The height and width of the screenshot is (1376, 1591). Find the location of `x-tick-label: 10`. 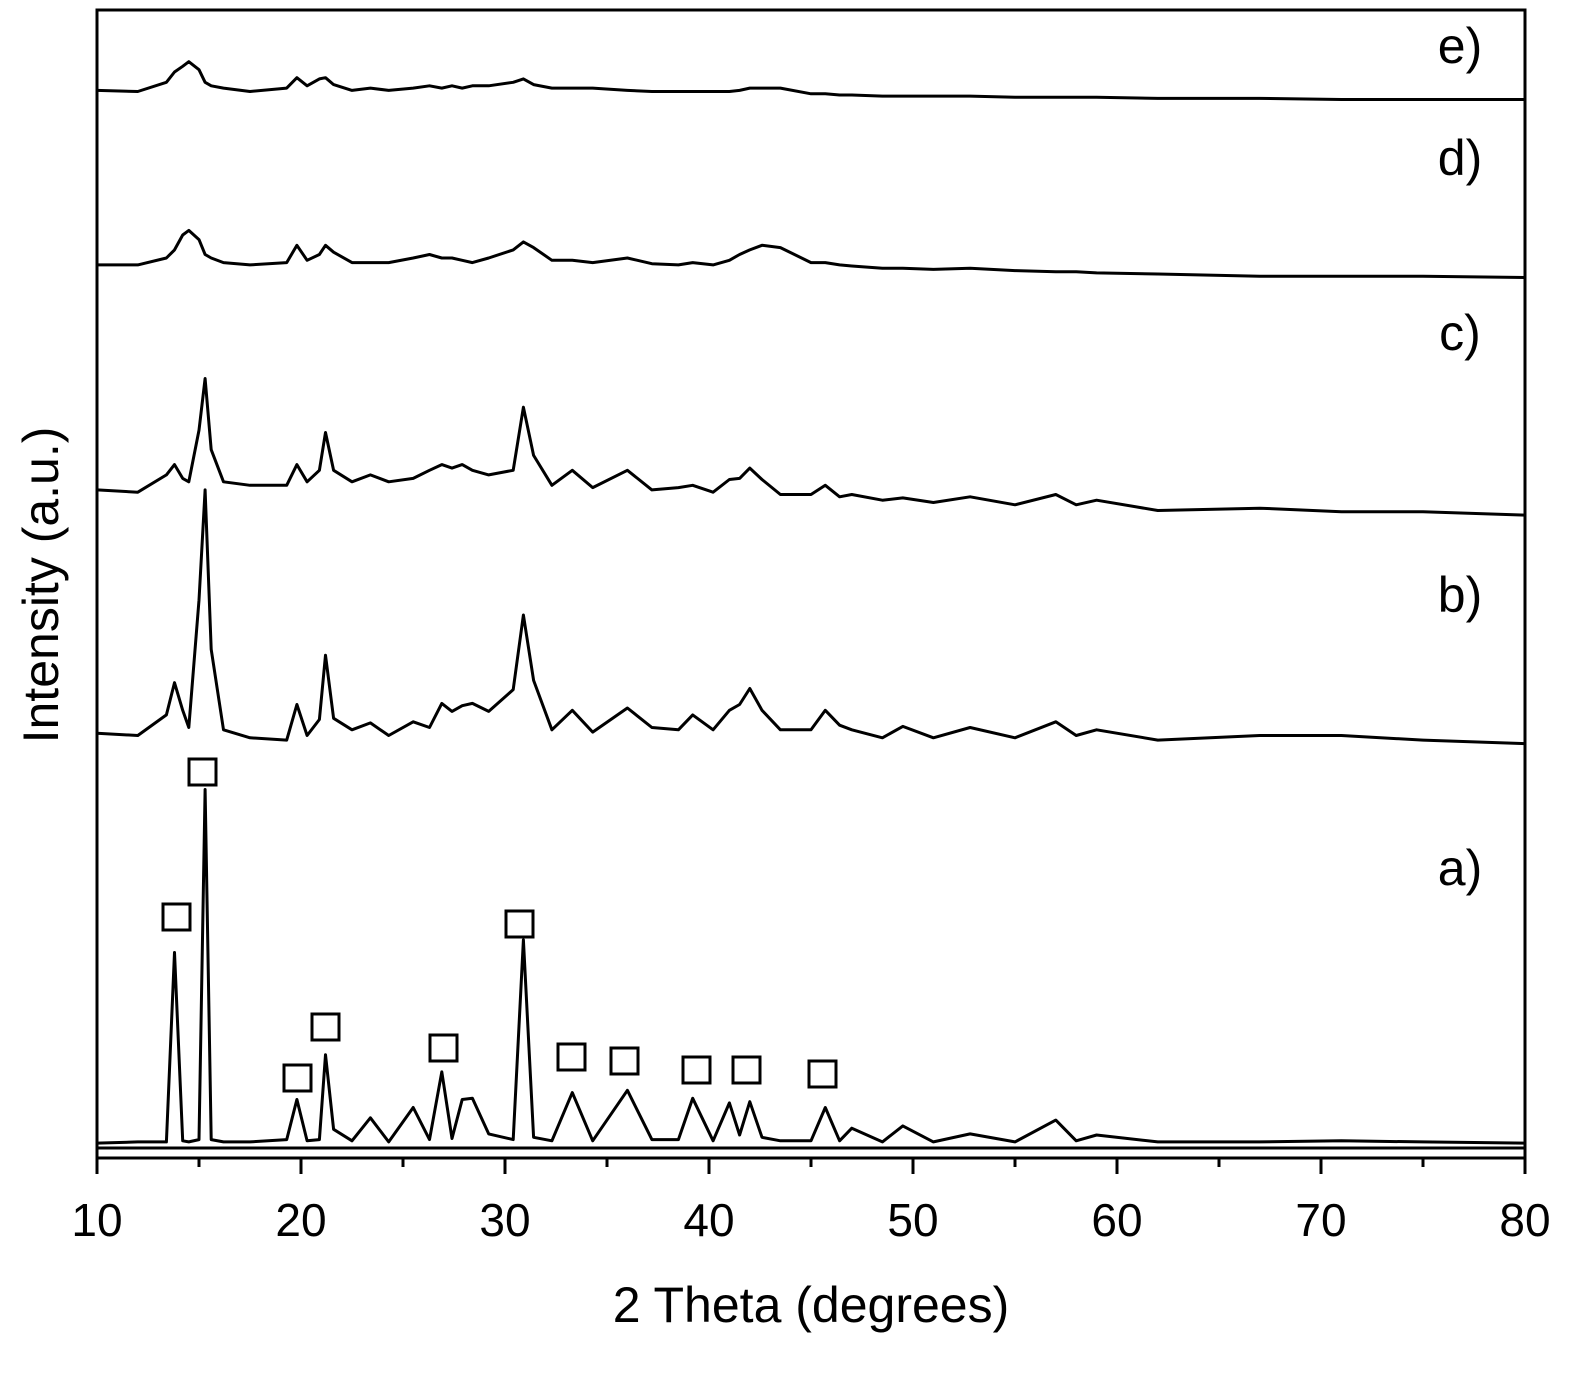

x-tick-label: 10 is located at coordinates (96, 1220).